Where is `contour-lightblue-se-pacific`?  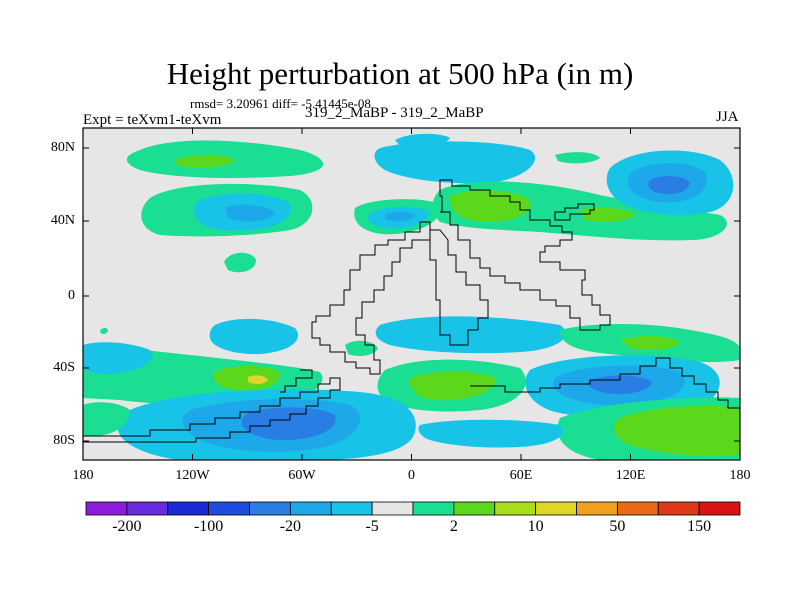
contour-lightblue-se-pacific is located at coordinates (254, 336).